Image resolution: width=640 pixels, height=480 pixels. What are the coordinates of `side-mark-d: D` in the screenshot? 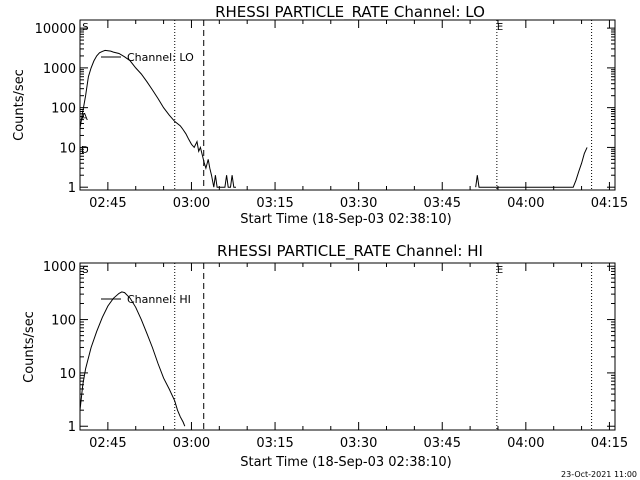 It's located at (85, 150).